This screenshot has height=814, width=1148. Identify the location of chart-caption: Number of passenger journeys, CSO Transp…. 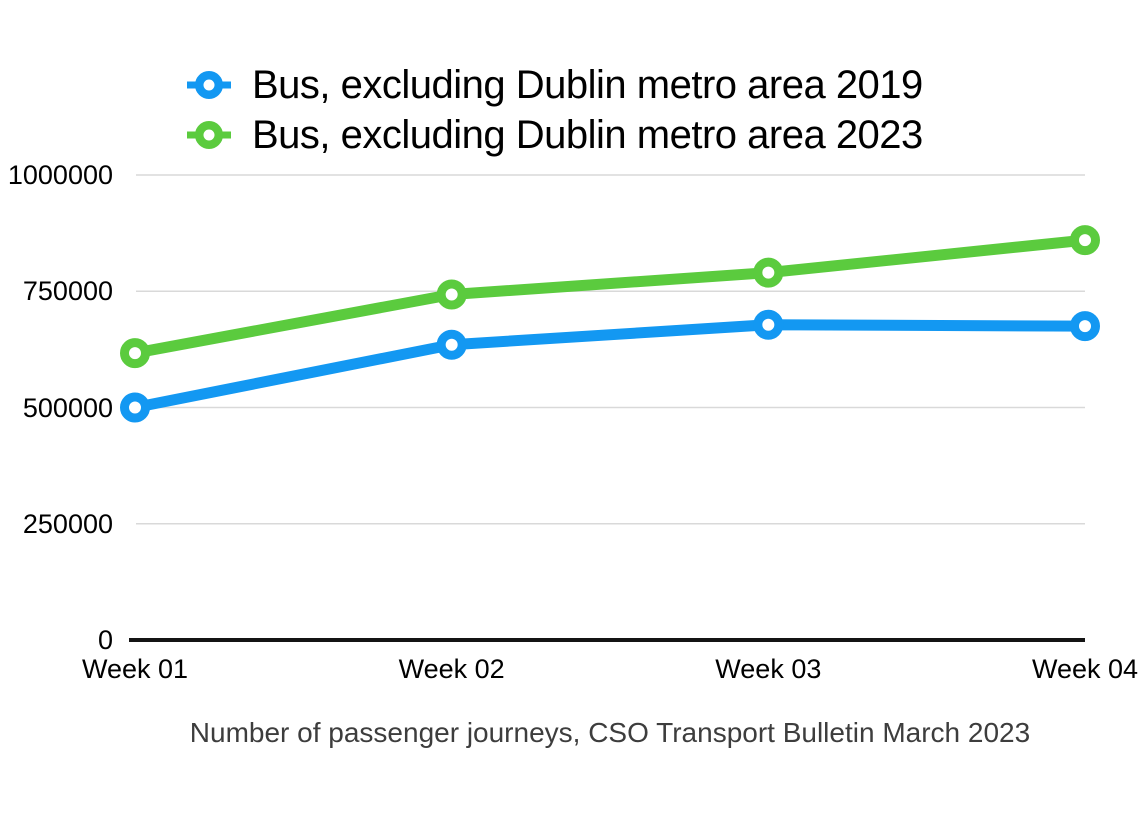
(610, 732).